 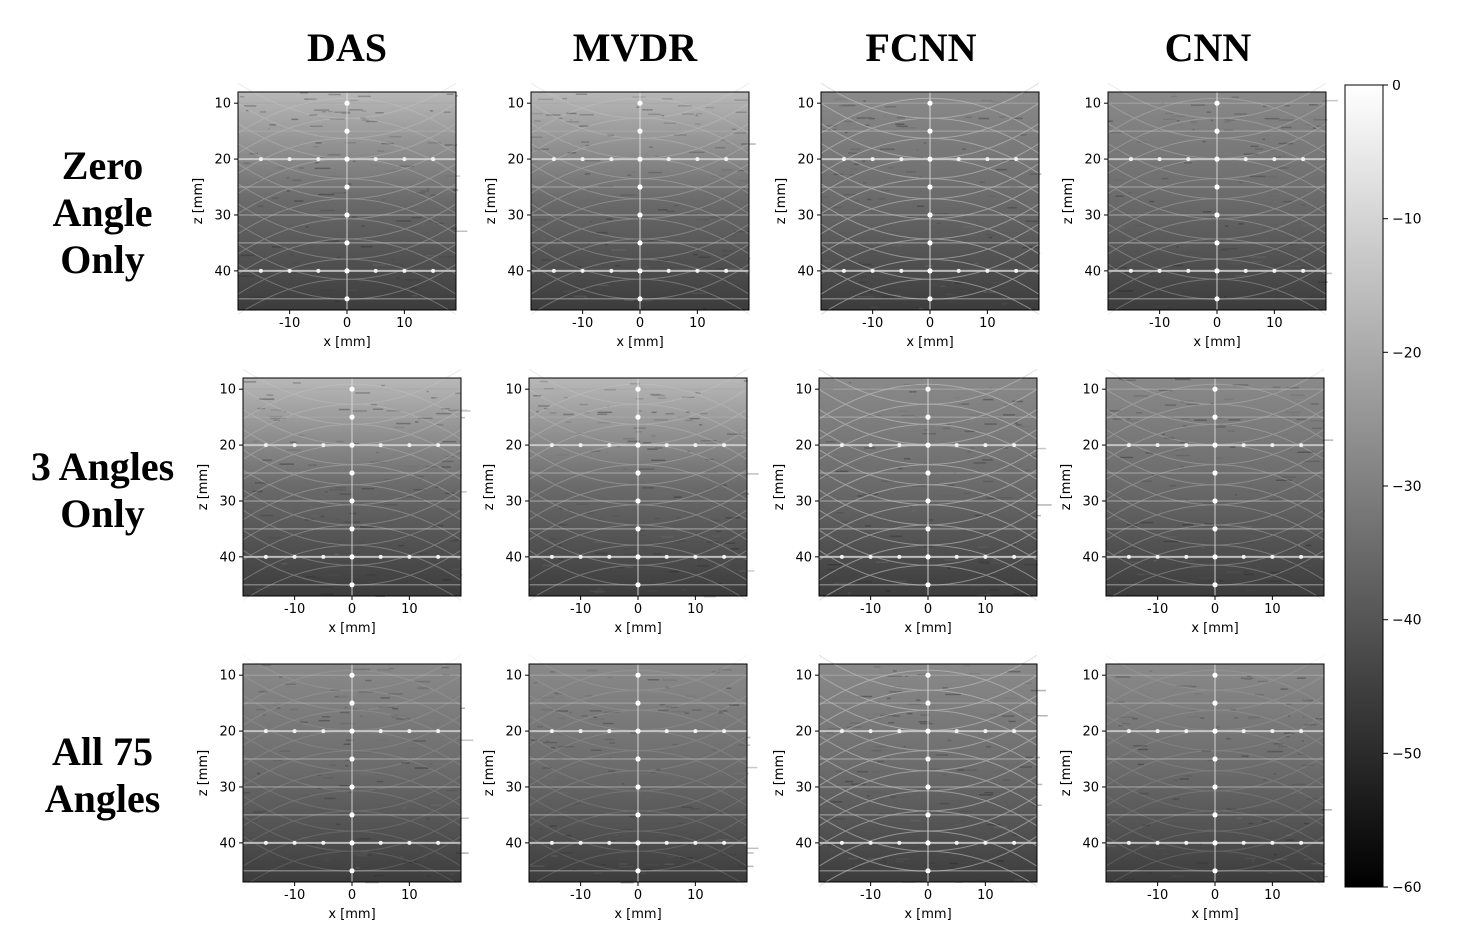 What do you see at coordinates (102, 490) in the screenshot?
I see `row-title-three-angles: 3 Angles Only` at bounding box center [102, 490].